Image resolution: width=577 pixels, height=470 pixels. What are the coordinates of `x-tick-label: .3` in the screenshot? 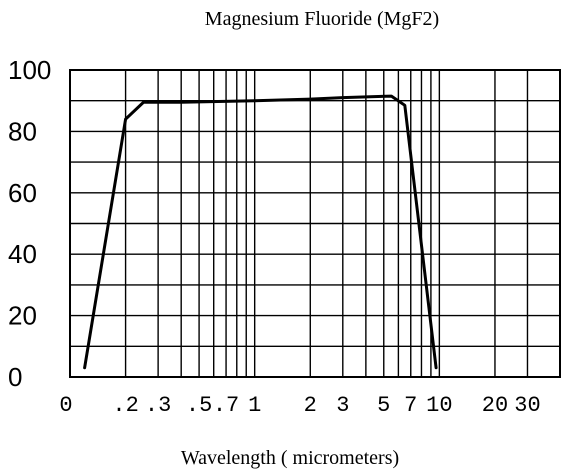 It's located at (158, 405).